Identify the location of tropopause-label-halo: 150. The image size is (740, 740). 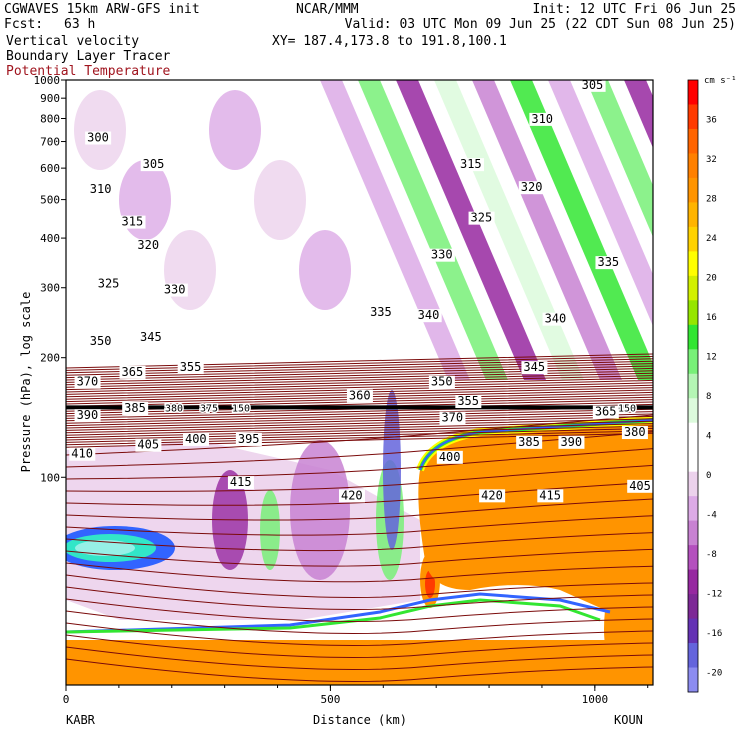
(627, 408).